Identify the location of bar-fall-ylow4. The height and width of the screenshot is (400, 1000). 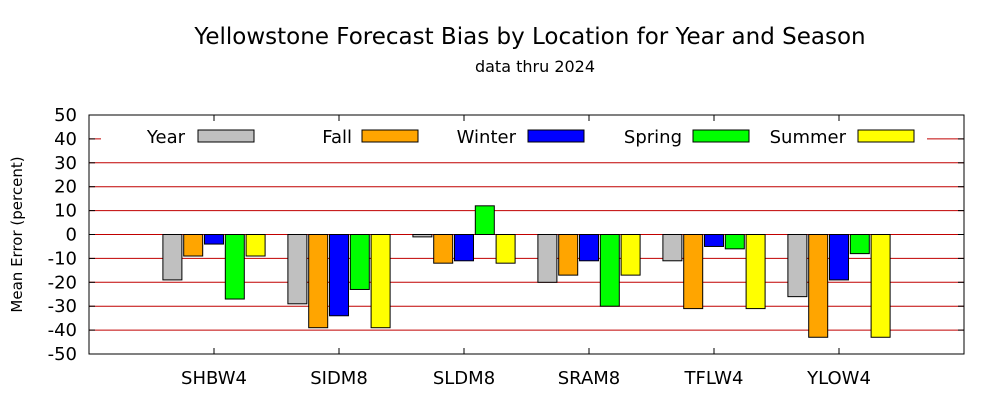
(818, 286).